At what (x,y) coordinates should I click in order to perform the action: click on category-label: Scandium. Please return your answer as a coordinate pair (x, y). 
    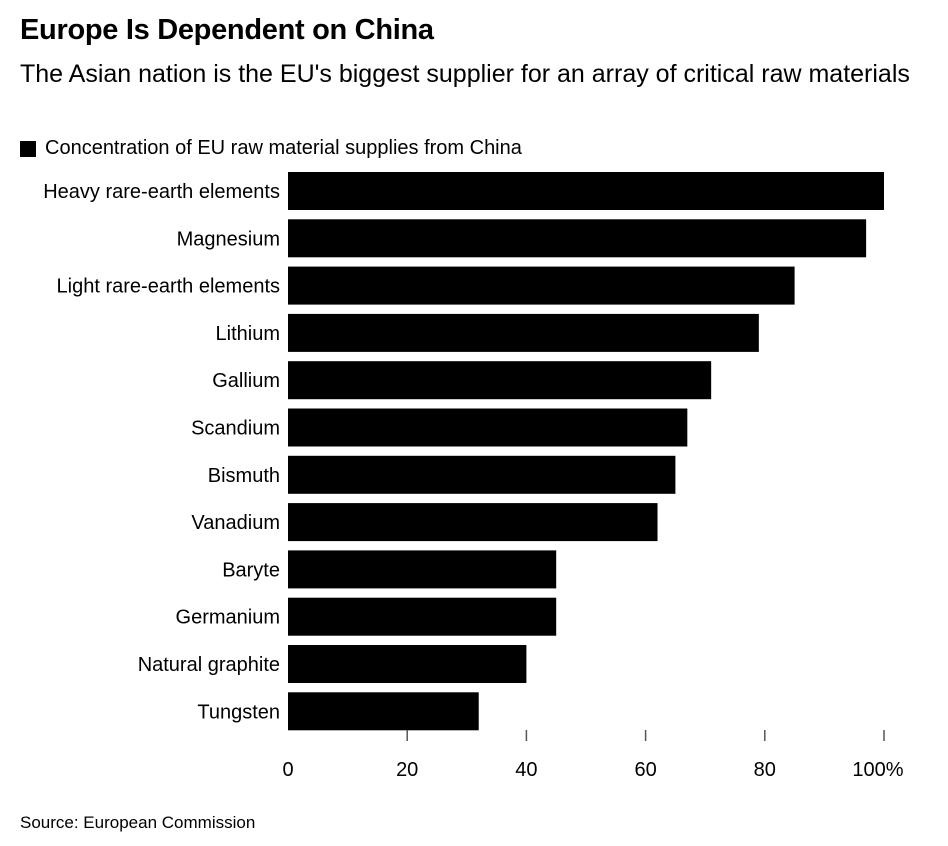
    Looking at the image, I should click on (235, 429).